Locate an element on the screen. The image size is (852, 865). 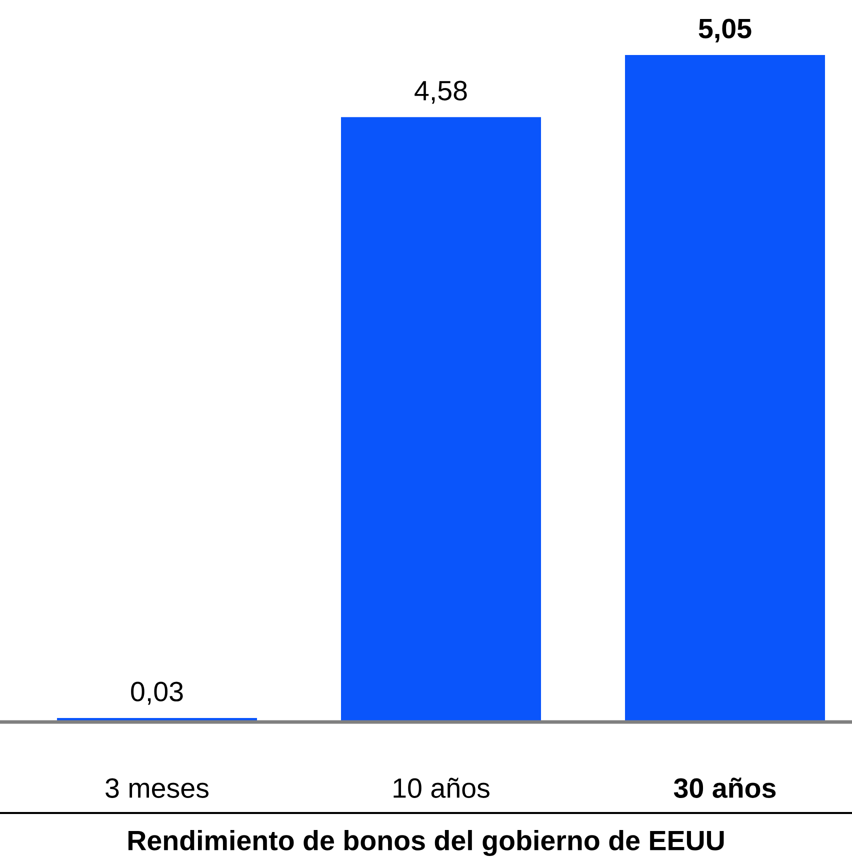
x-axis-title: Rendimiento de bonos del gobierno de EEUU is located at coordinates (426, 843).